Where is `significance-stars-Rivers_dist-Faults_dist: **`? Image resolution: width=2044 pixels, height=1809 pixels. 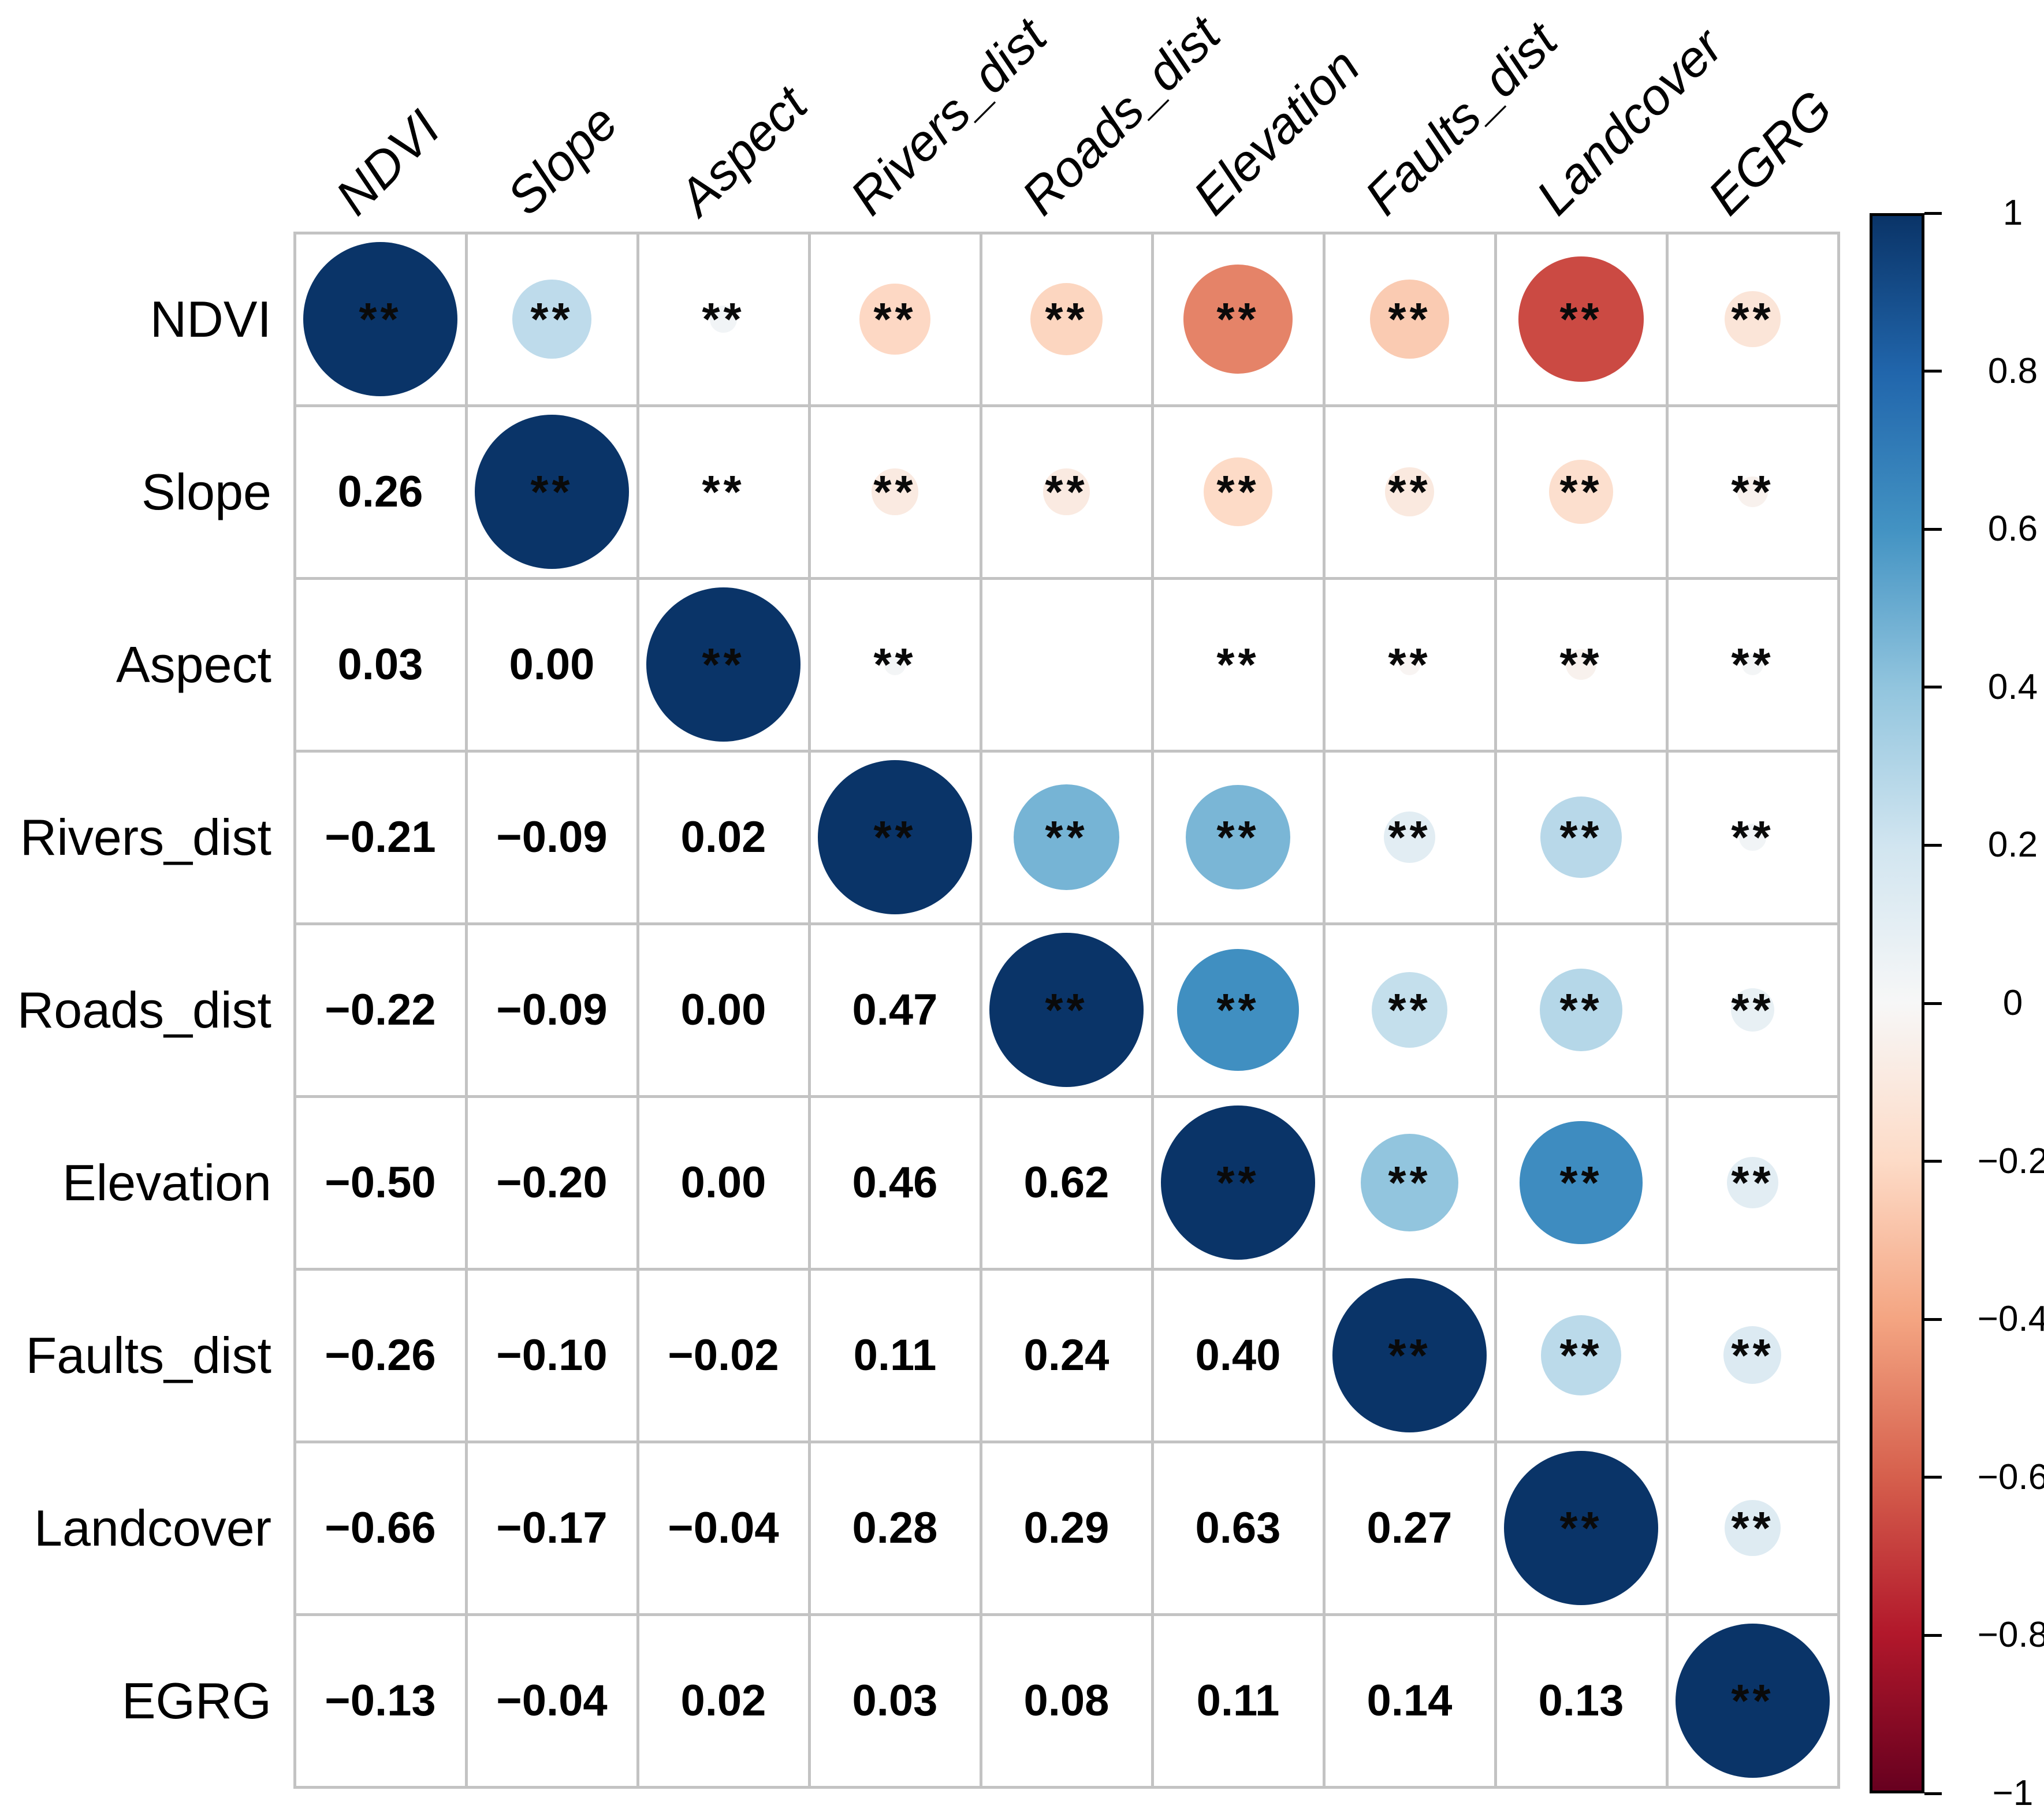 significance-stars-Rivers_dist-Faults_dist: ** is located at coordinates (1410, 837).